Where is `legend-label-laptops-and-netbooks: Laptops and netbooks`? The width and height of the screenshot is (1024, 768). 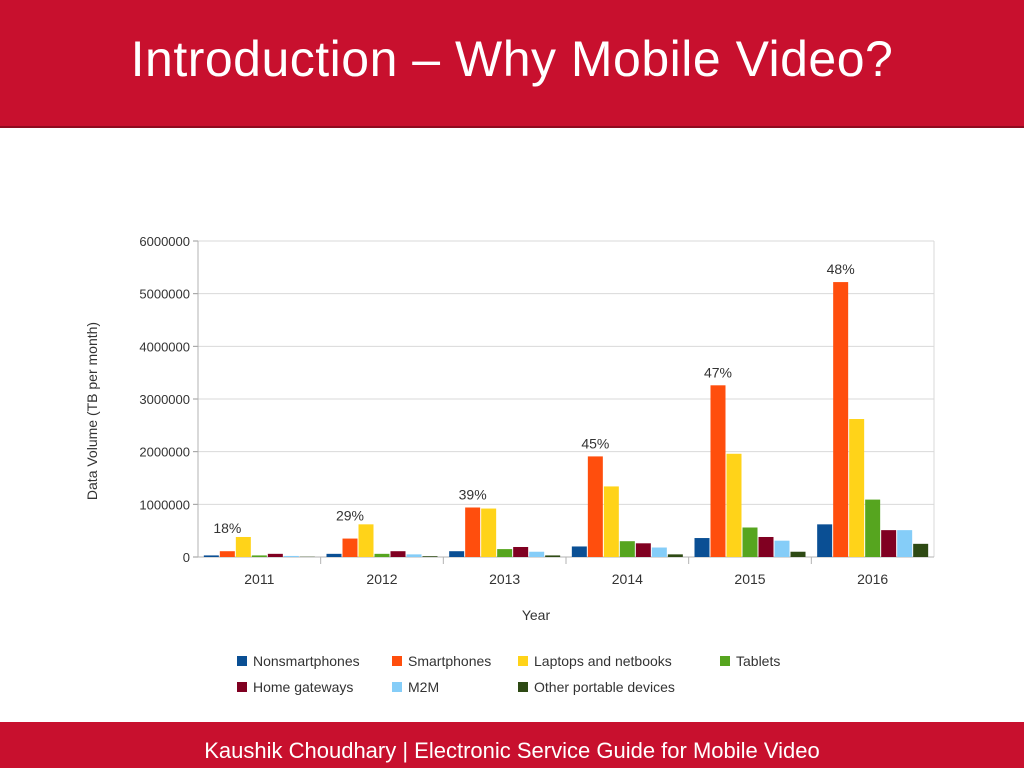
legend-label-laptops-and-netbooks: Laptops and netbooks is located at coordinates (603, 661).